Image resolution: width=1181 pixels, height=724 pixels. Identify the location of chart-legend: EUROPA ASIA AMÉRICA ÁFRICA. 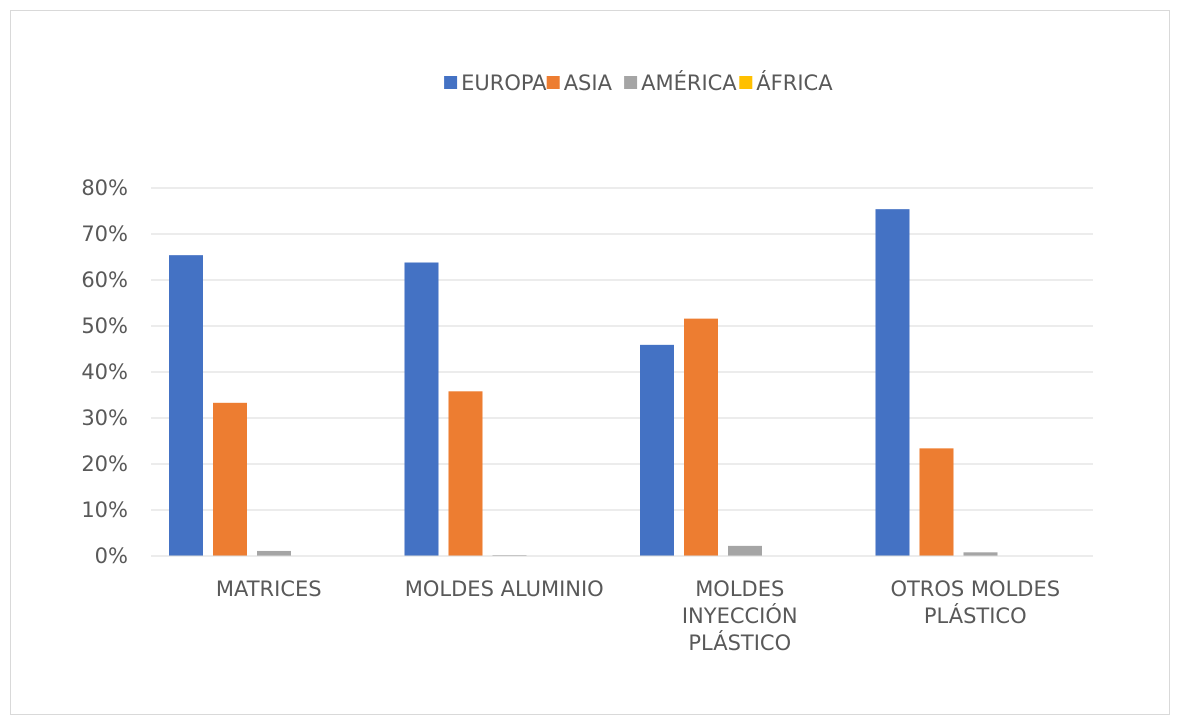
(638, 82).